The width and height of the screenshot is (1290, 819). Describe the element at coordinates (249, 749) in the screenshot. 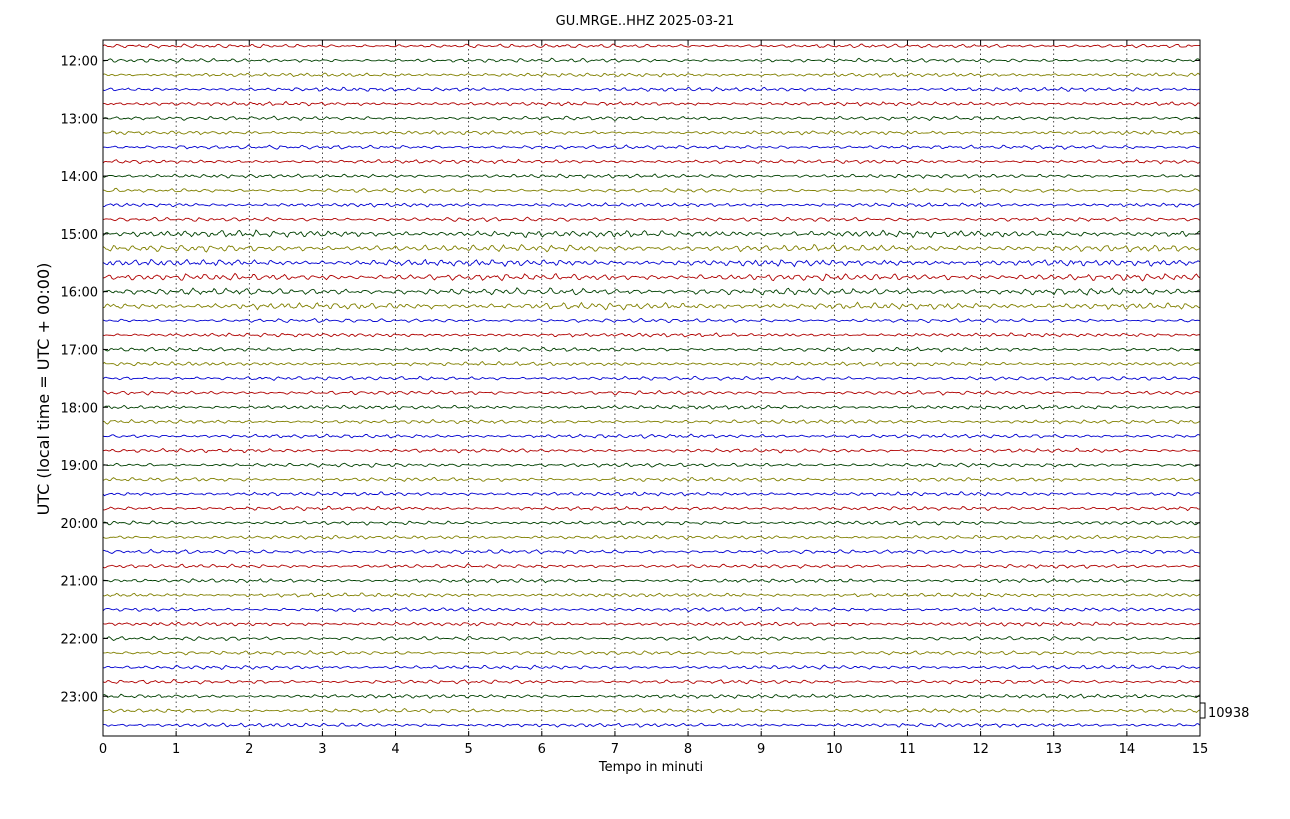

I see `x-tick-label-2: 2` at that location.